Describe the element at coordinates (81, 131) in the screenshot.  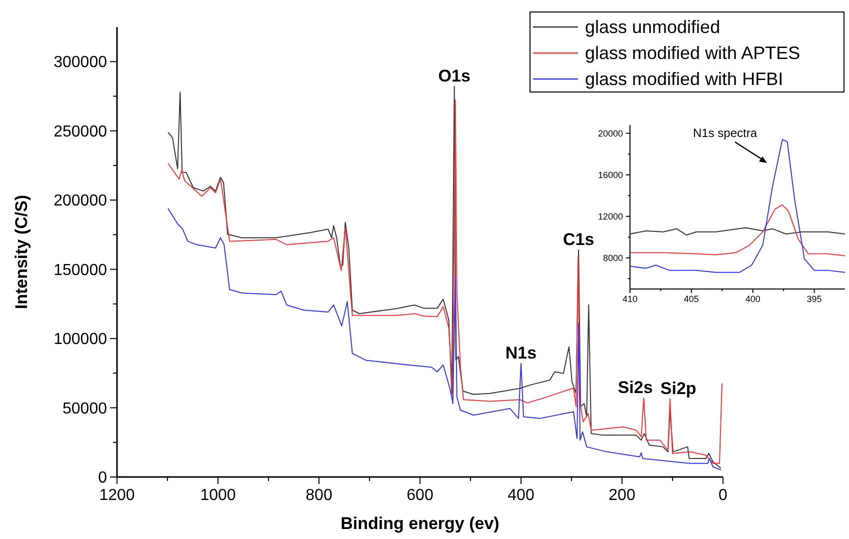
I see `y-tick-label: 250000` at that location.